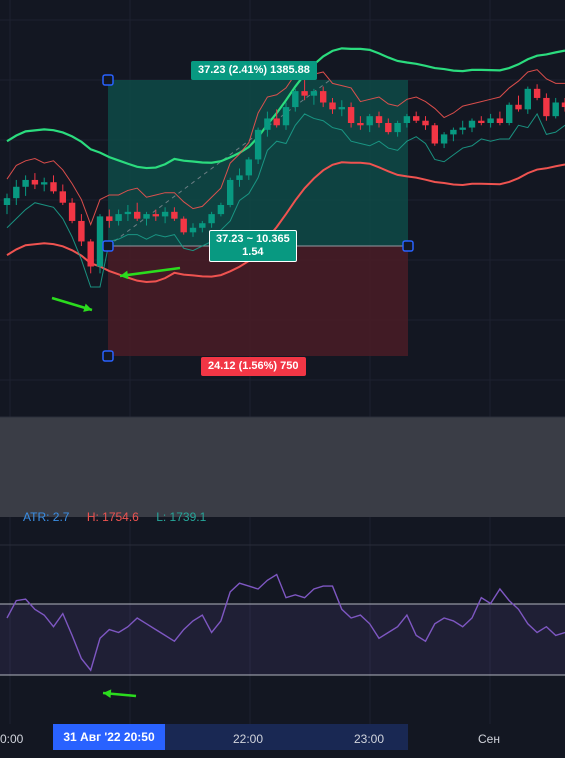 This screenshot has height=758, width=565. I want to click on loss-zone, so click(258, 301).